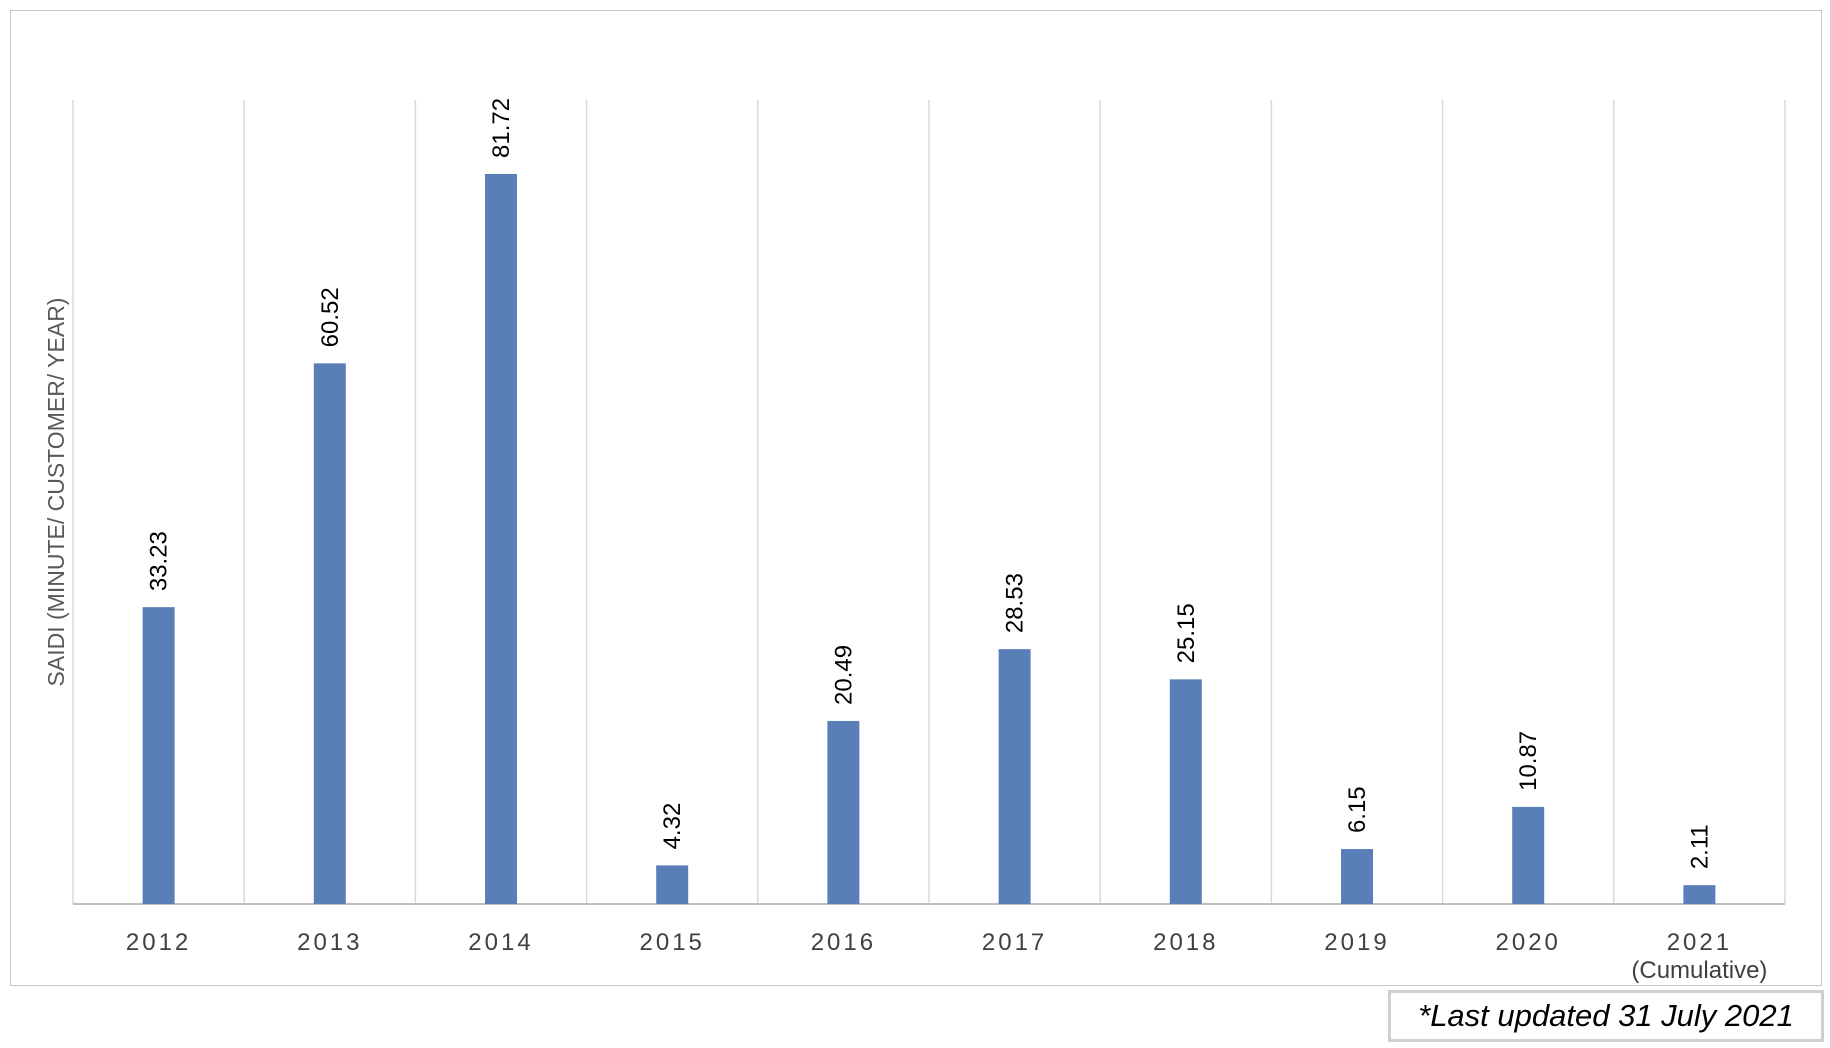 This screenshot has width=1830, height=1048. What do you see at coordinates (1699, 970) in the screenshot?
I see `x-tick-sublabel-2021: (Cumulative)` at bounding box center [1699, 970].